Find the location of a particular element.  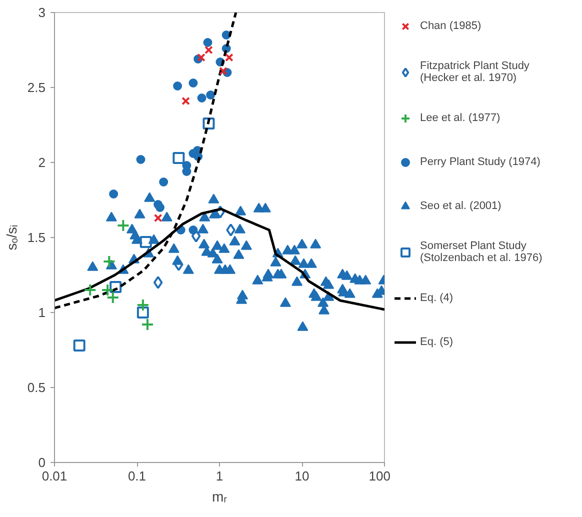

legend-label: Eq. (4) is located at coordinates (437, 298).